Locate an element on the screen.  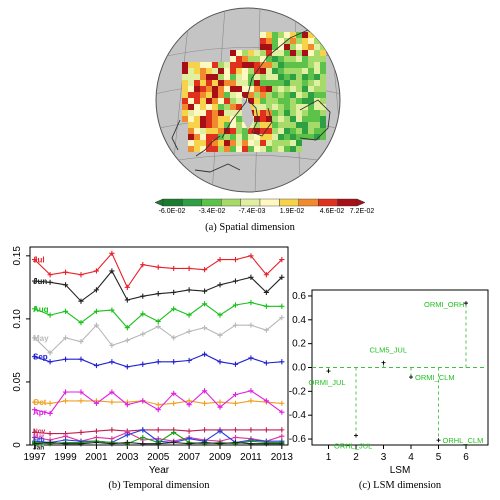
series-point-jan is located at coordinates (65, 444).